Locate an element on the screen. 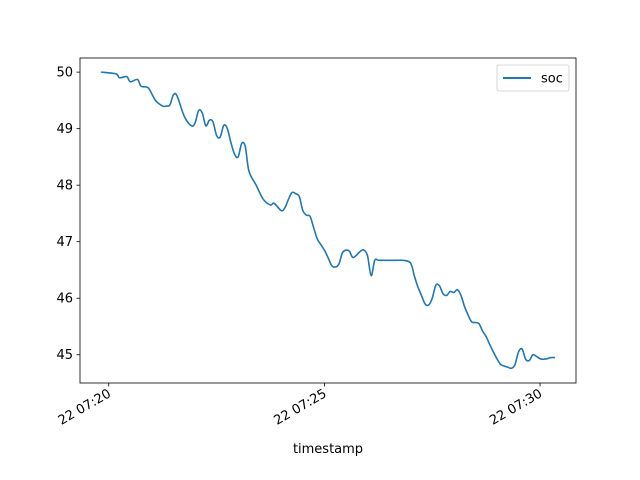  y-tick-label: 45 is located at coordinates (64, 355).